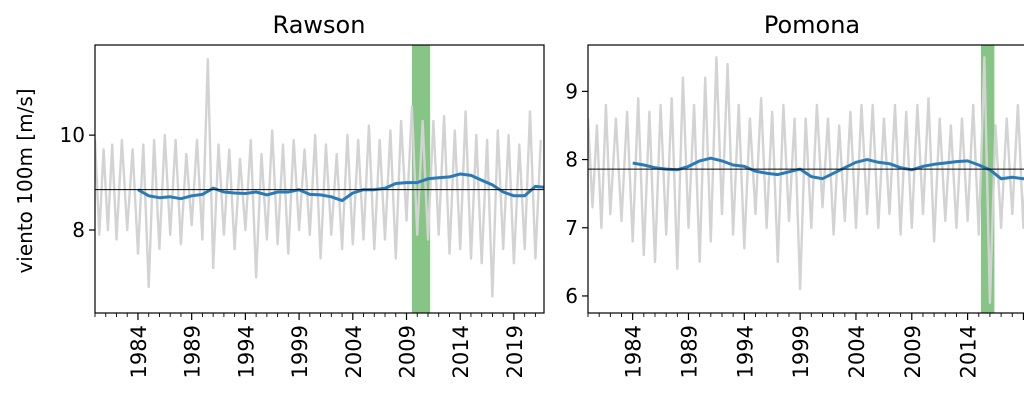 The height and width of the screenshot is (401, 1024). I want to click on chart-title: Rawson, so click(319, 25).